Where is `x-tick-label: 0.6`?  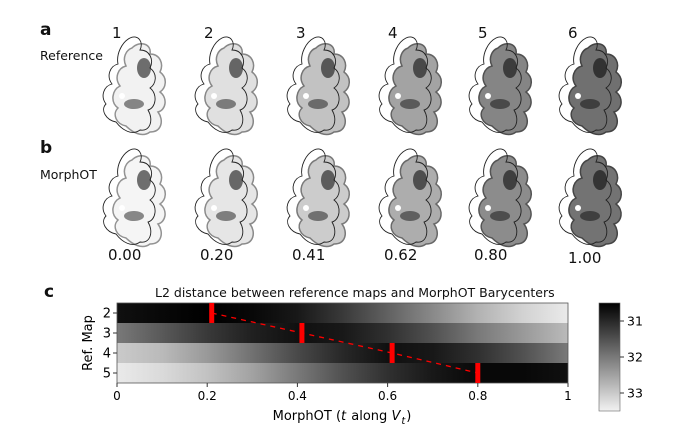
x-tick-label: 0.6 is located at coordinates (387, 396).